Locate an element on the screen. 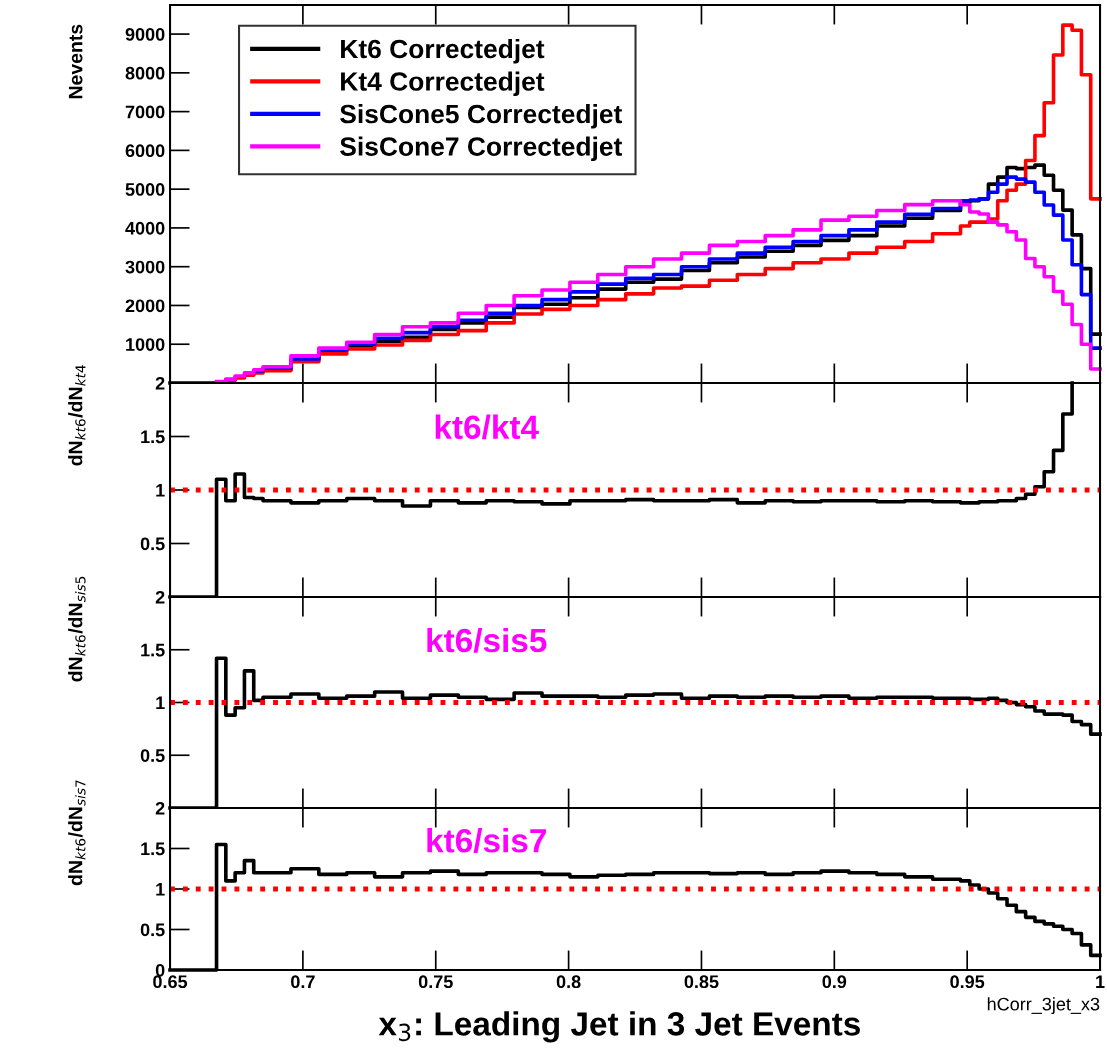 The height and width of the screenshot is (1062, 1107). y-tick-label: 9000 is located at coordinates (145, 34).